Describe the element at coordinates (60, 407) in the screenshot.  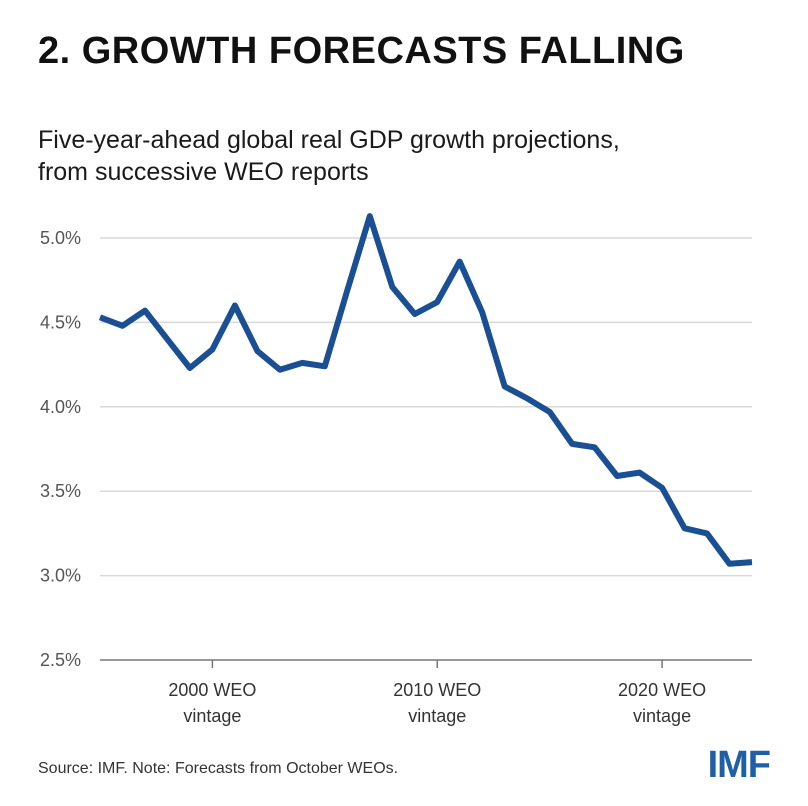
I see `y-tick-label: 4.0%` at that location.